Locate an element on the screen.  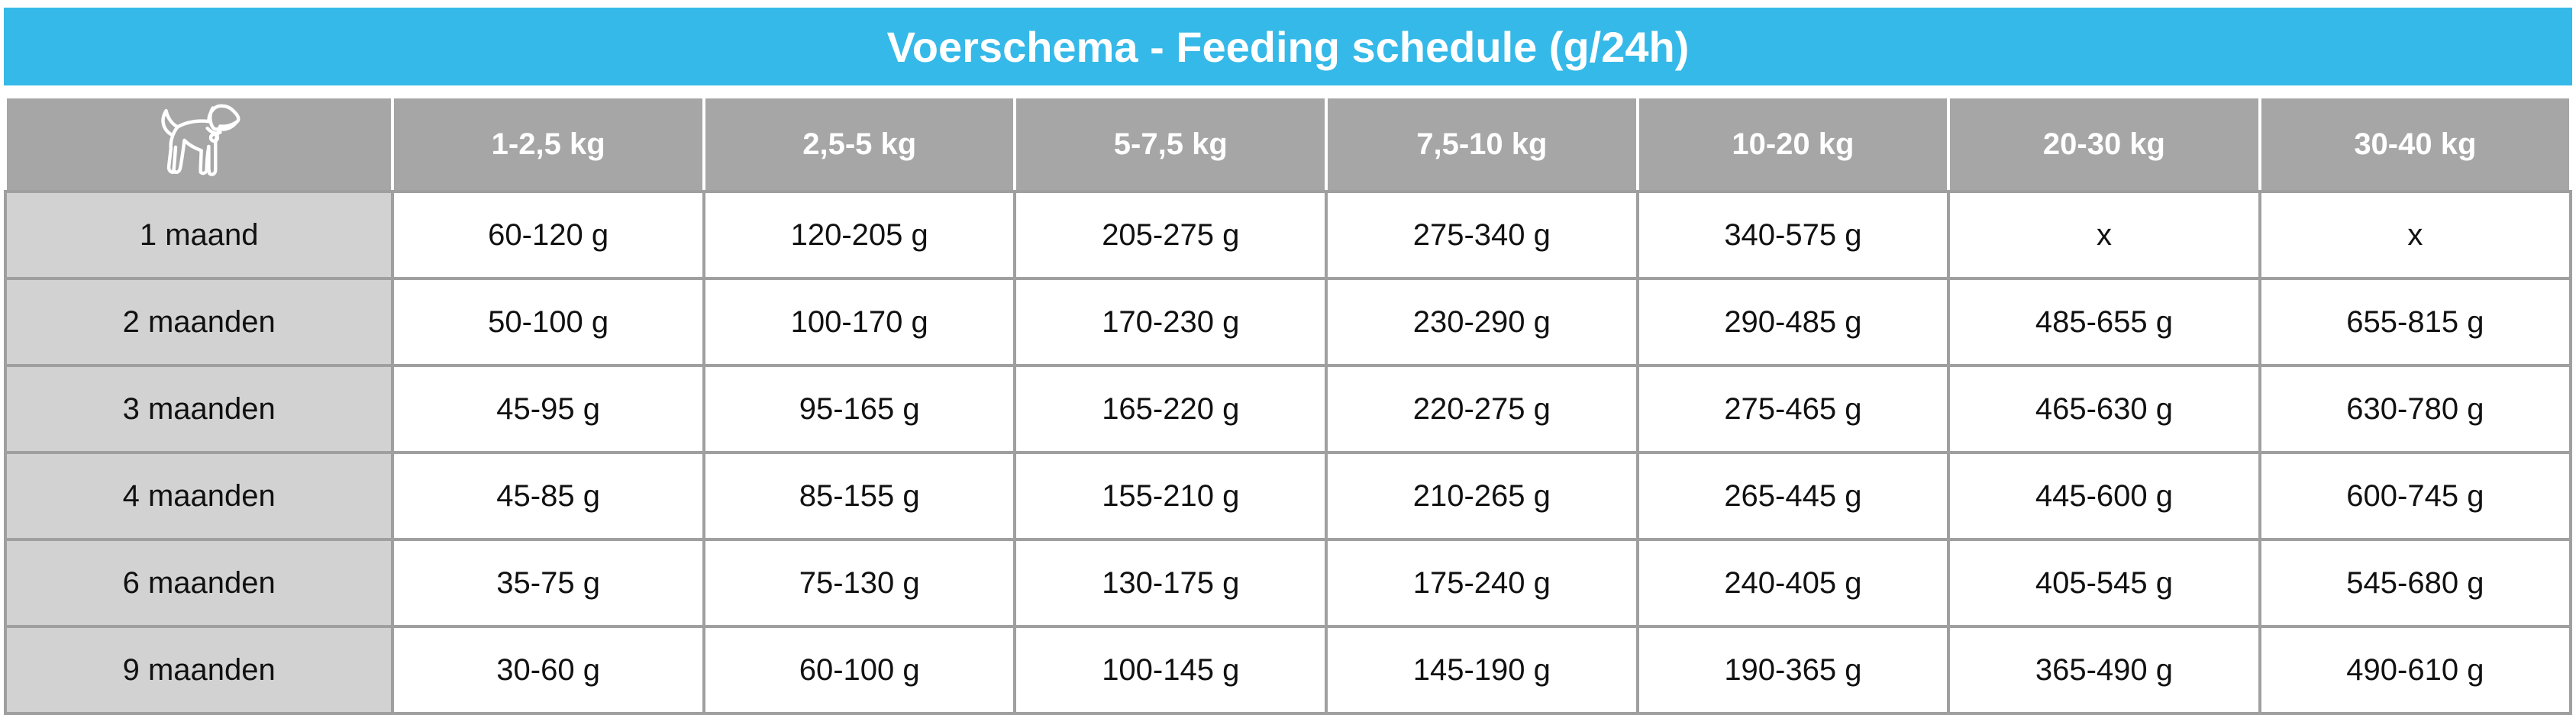
weight-column-header: 2,5-5 kg is located at coordinates (859, 144).